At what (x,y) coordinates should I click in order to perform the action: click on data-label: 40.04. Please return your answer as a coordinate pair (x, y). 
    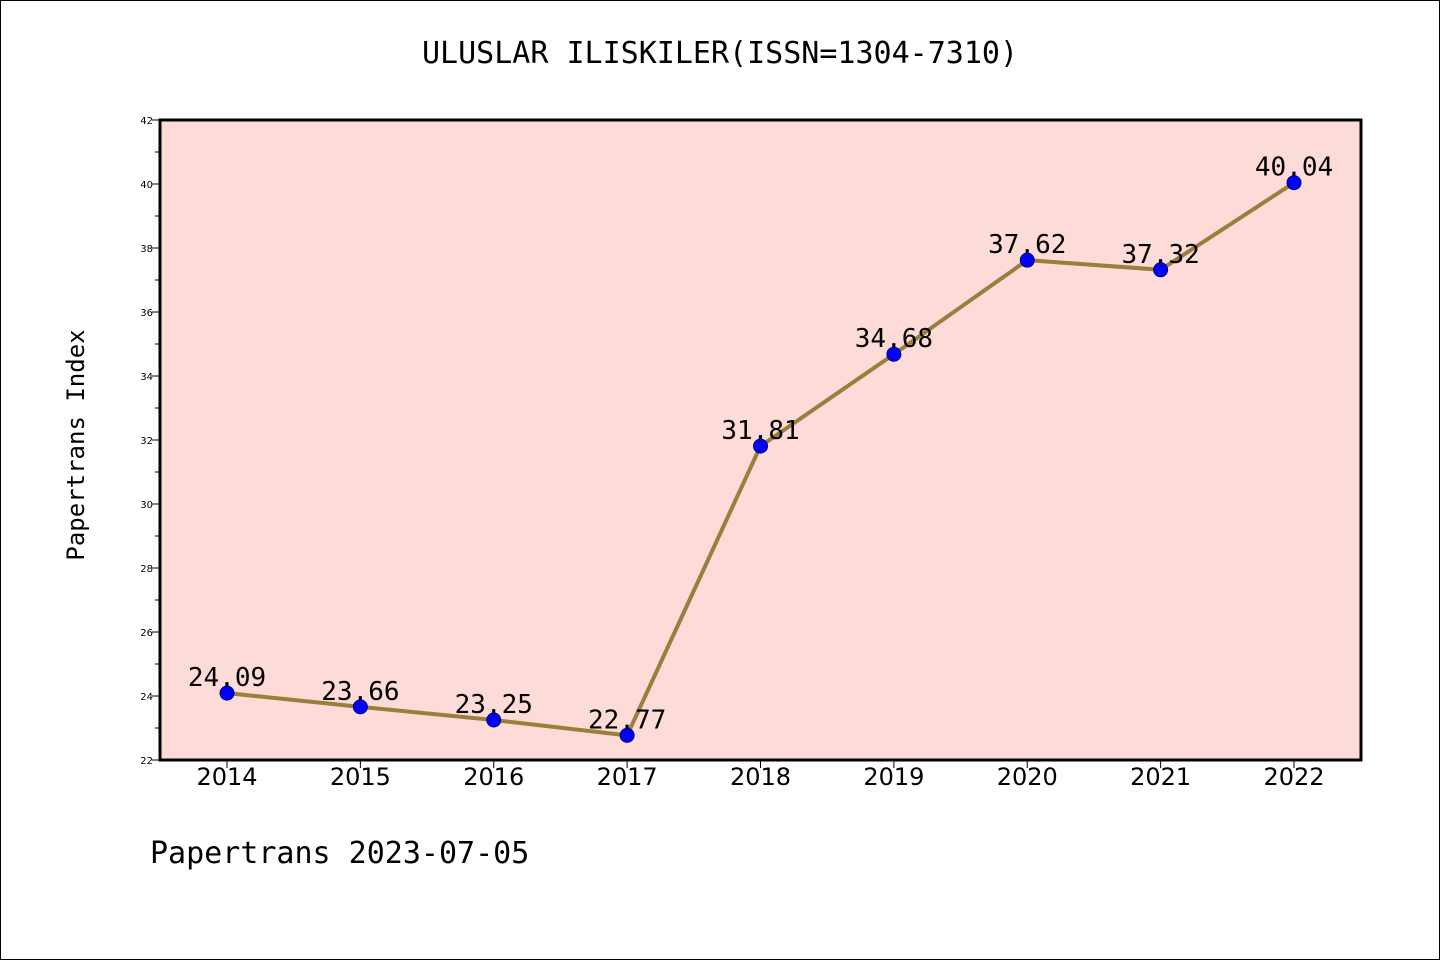
    Looking at the image, I should click on (1294, 168).